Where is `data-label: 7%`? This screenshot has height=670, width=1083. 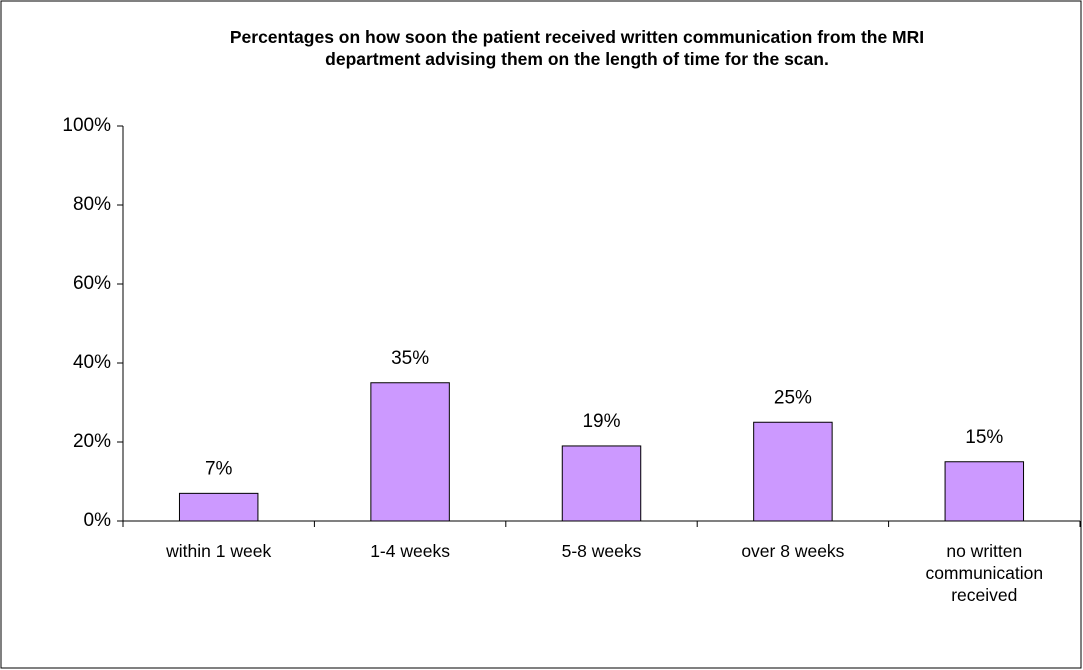 data-label: 7% is located at coordinates (219, 468).